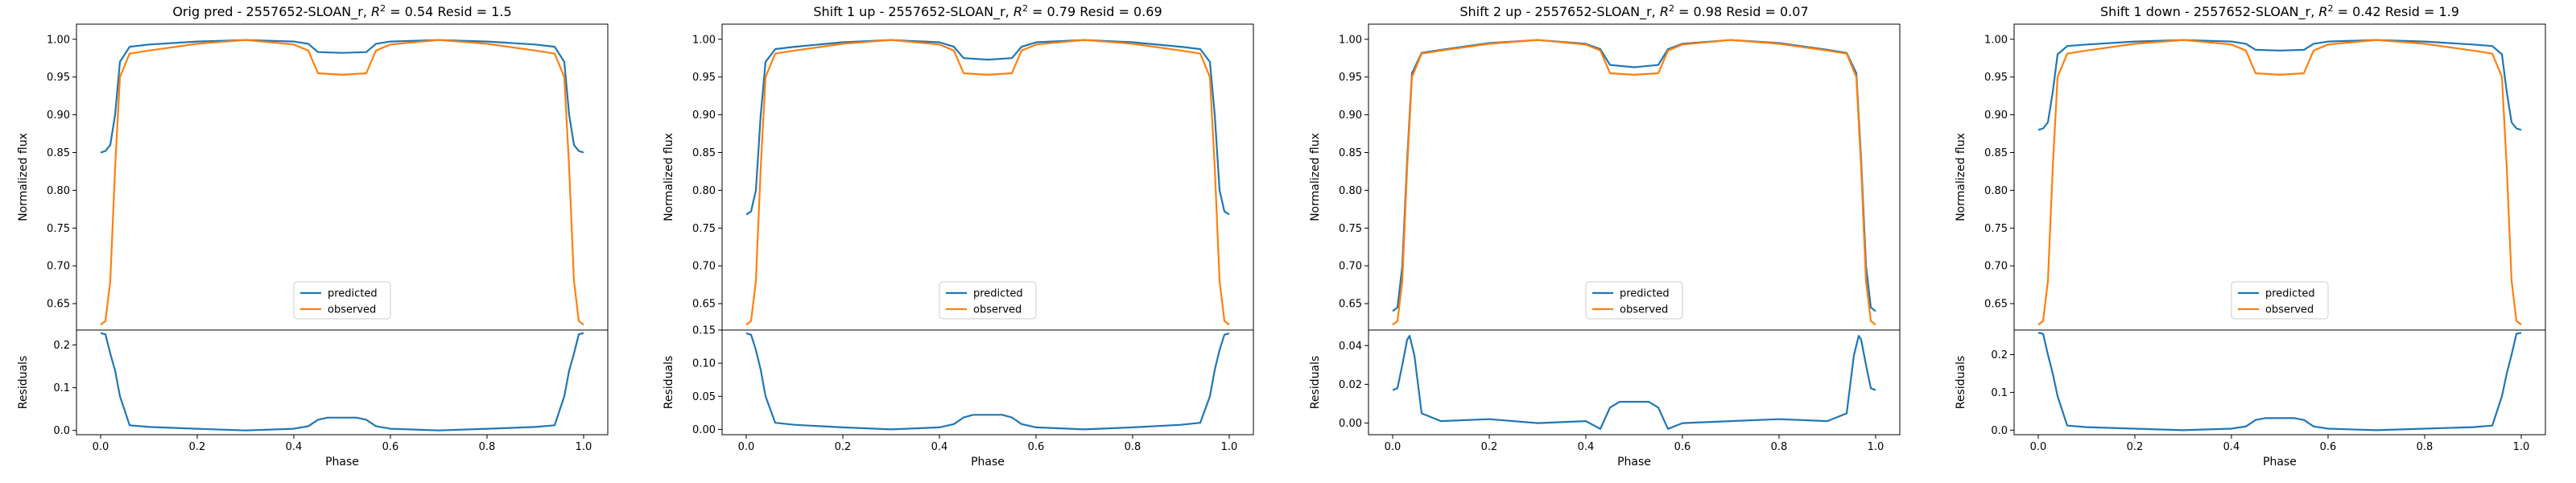 This screenshot has height=483, width=2576. Describe the element at coordinates (704, 430) in the screenshot. I see `residual-ytick-label: 0.00` at that location.